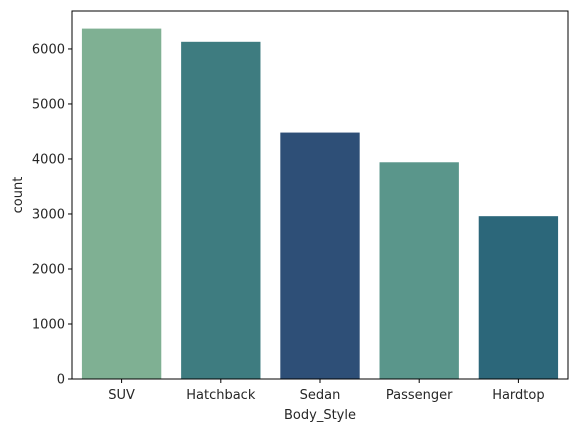 The height and width of the screenshot is (433, 580). I want to click on x-axis-ticks: SUV Hatchback Sedan Passenger Hardtop, so click(326, 391).